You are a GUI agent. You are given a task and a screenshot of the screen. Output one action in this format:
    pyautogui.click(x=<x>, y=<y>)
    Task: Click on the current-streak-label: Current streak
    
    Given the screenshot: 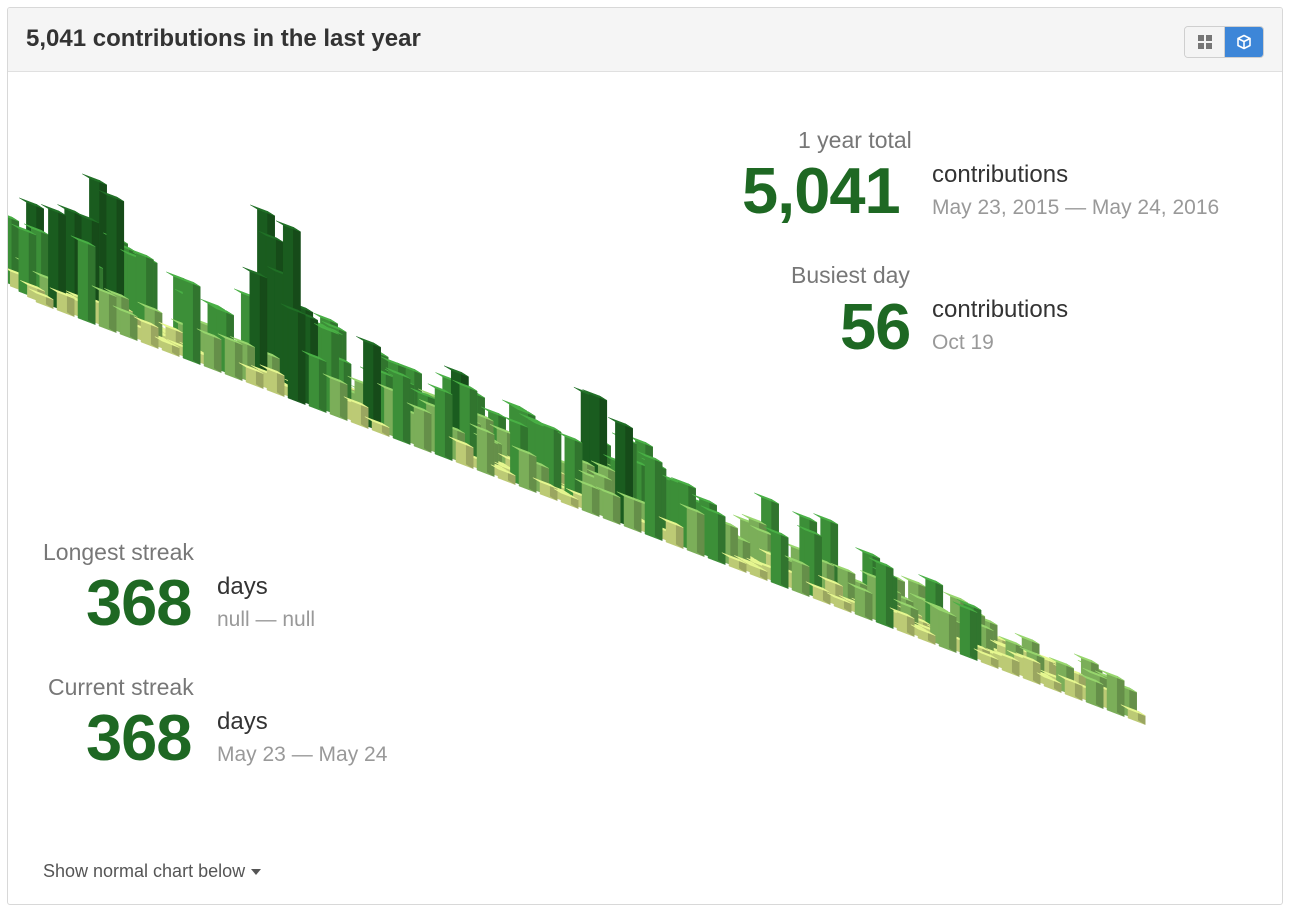 What is the action you would take?
    pyautogui.click(x=121, y=687)
    